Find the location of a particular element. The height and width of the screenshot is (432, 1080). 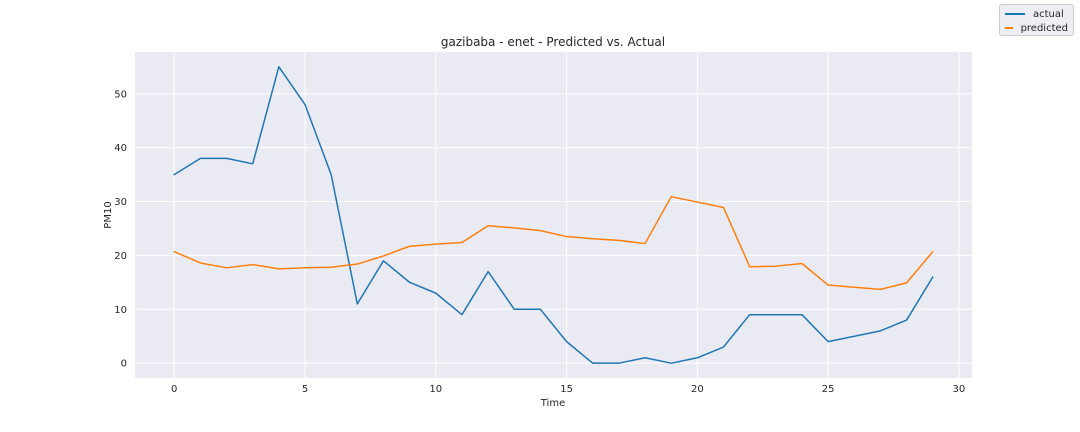

legend: actual predicted is located at coordinates (1036, 20).